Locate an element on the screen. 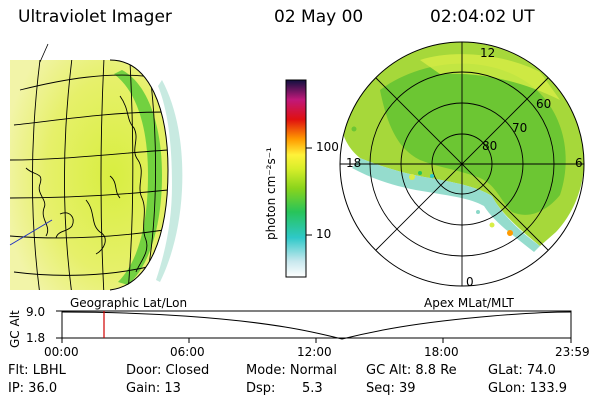  gain-info: Gain: 13 is located at coordinates (153, 388).